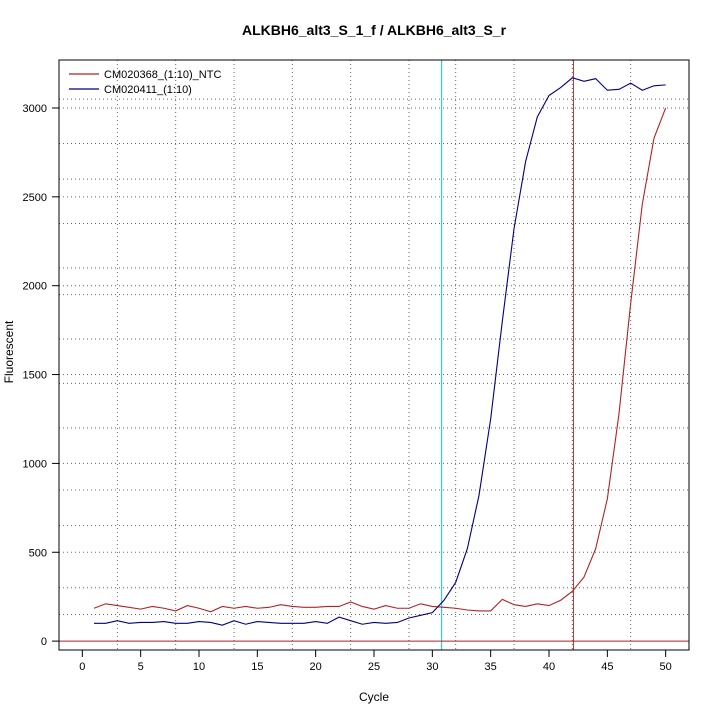 Image resolution: width=720 pixels, height=720 pixels. Describe the element at coordinates (141, 667) in the screenshot. I see `x-tick-label: 5` at that location.